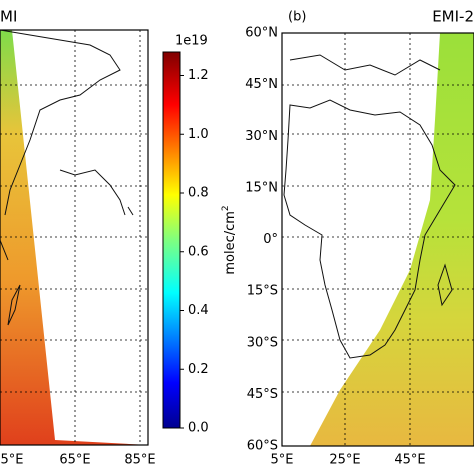 The width and height of the screenshot is (474, 474). Describe the element at coordinates (198, 369) in the screenshot. I see `colorbar-tick-label: 0.2` at that location.